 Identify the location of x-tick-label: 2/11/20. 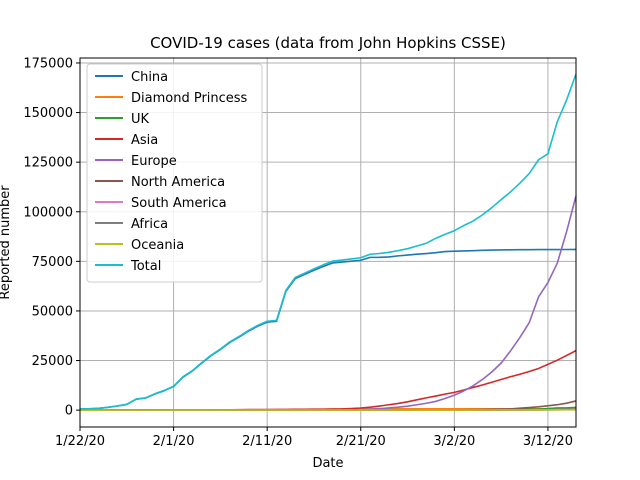
(267, 441).